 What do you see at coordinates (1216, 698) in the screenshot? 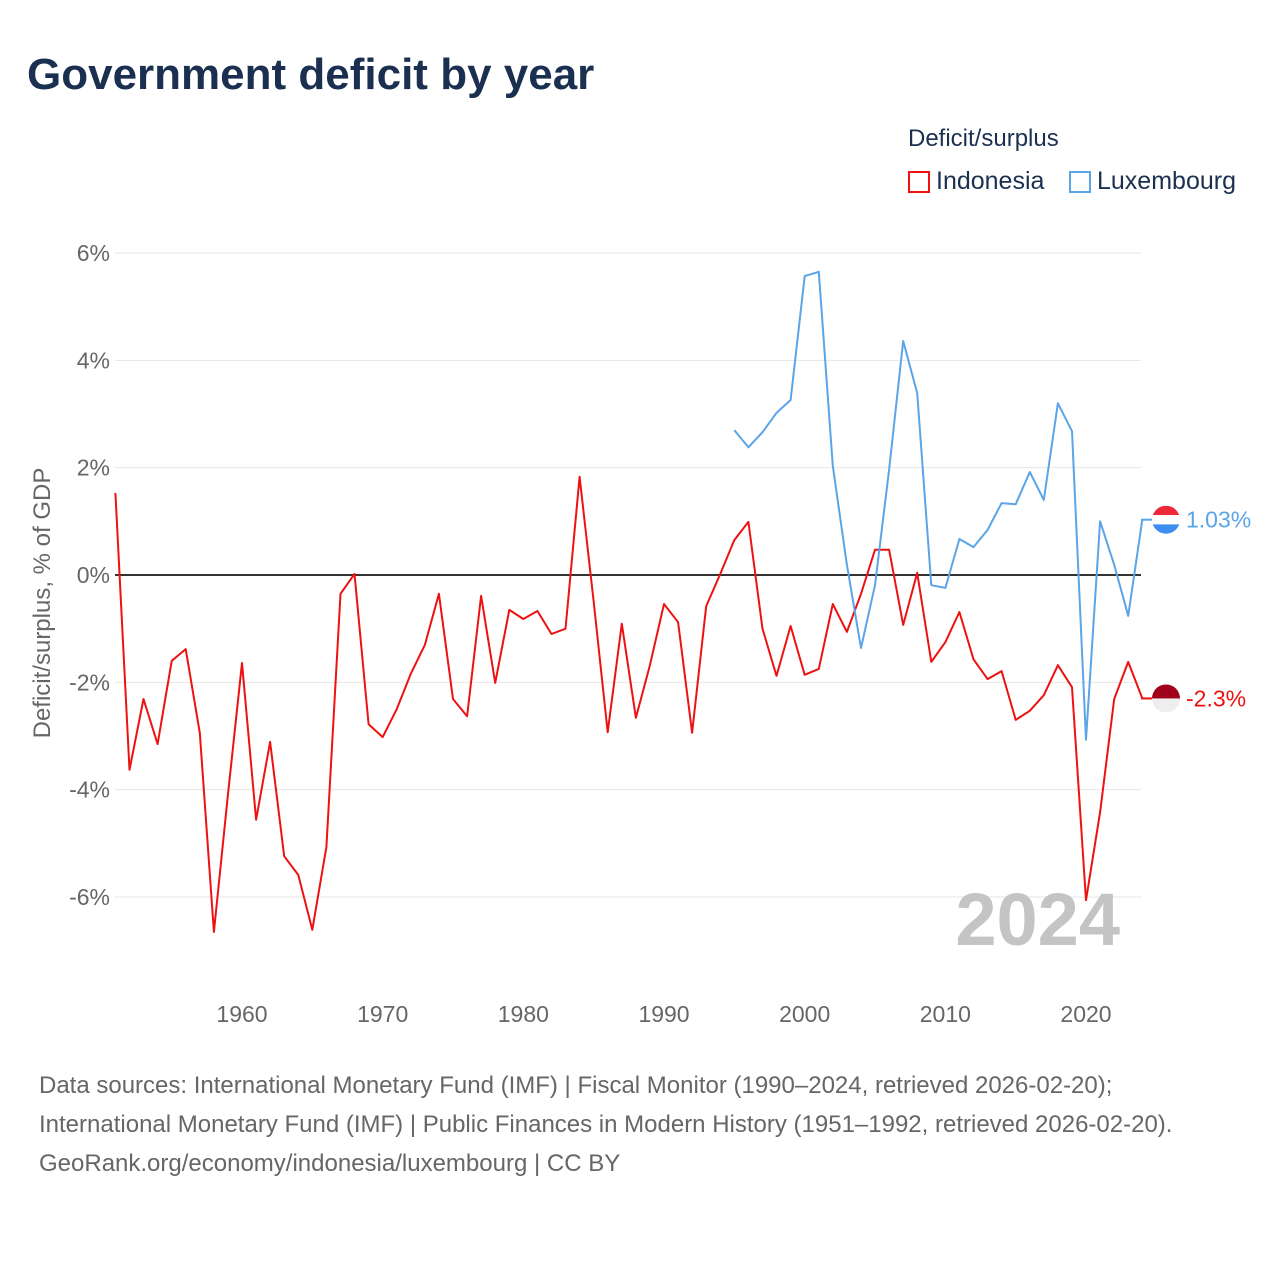
I see `indonesia-end-label: -2.3%` at bounding box center [1216, 698].